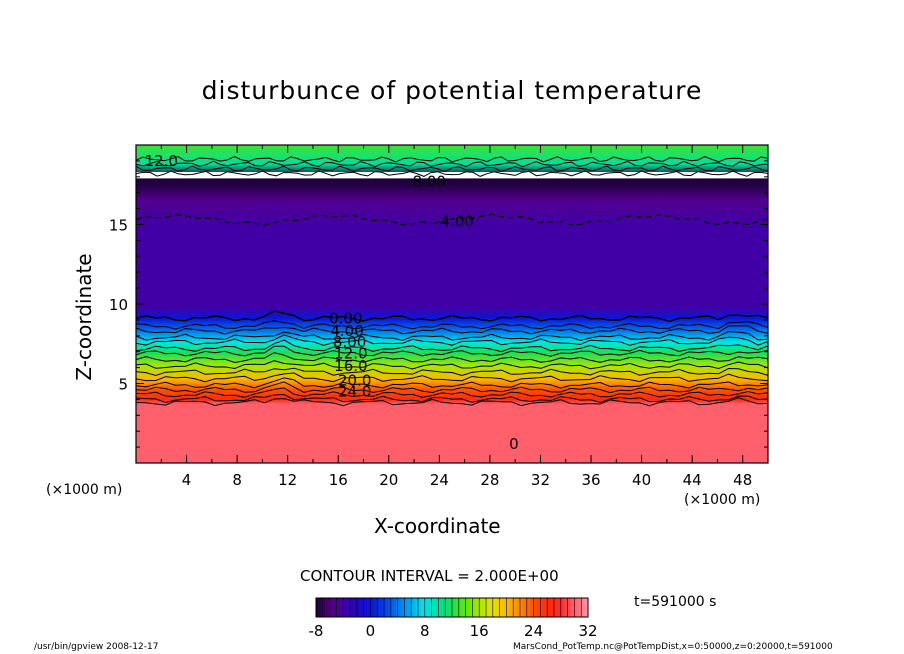 This screenshot has height=654, width=904. What do you see at coordinates (354, 380) in the screenshot?
I see `contour-label: 20.0` at bounding box center [354, 380].